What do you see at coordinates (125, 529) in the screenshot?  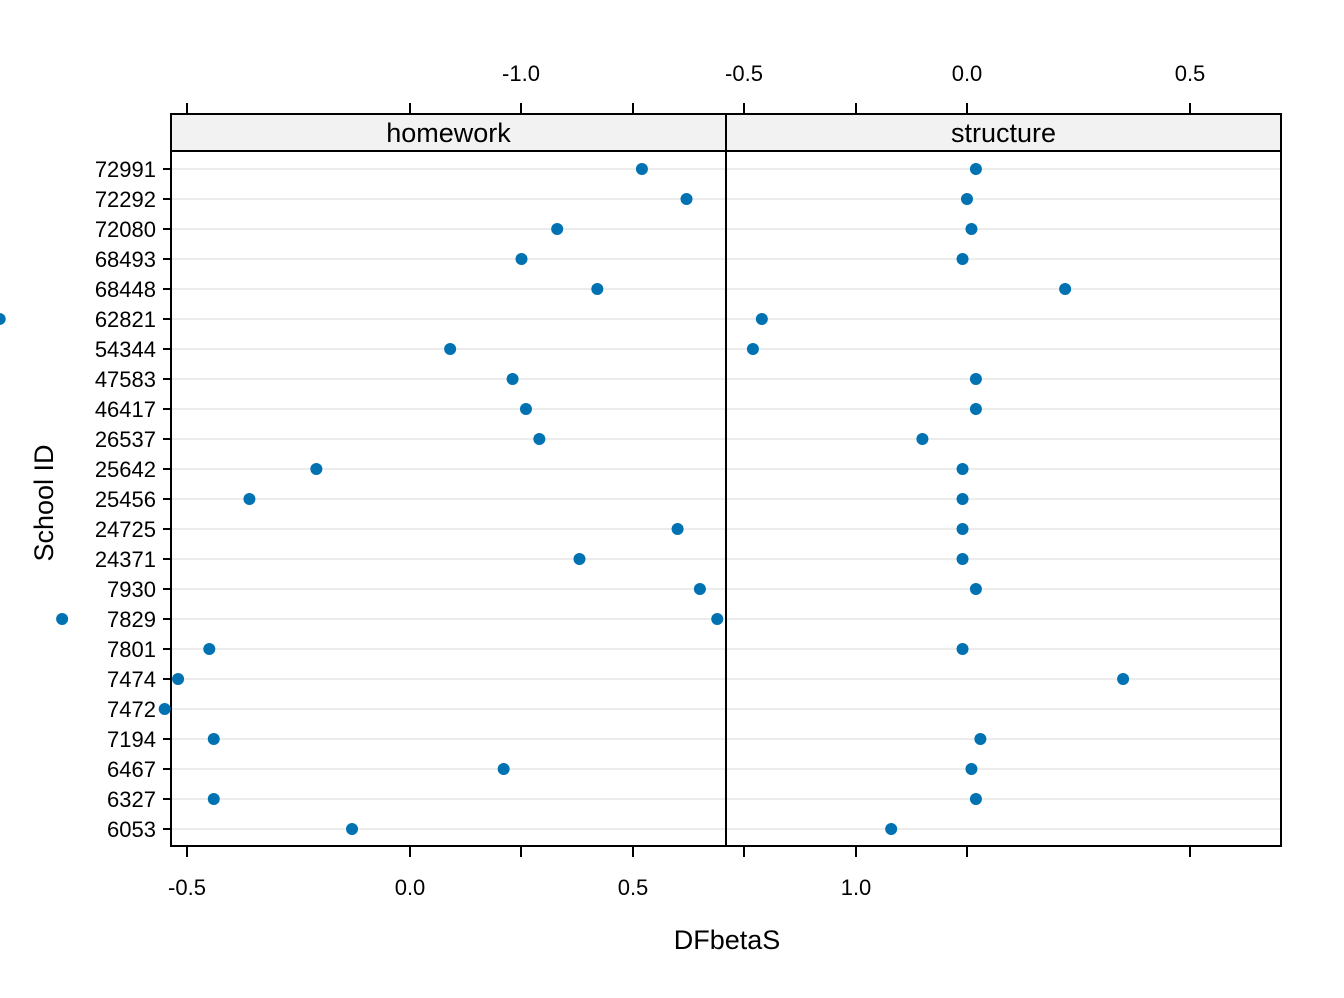 I see `y-tick-label: 24725` at bounding box center [125, 529].